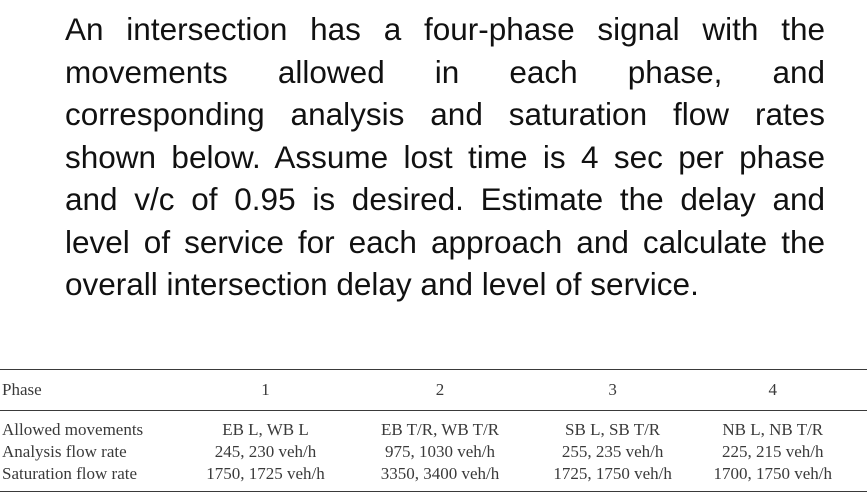  I want to click on table-cell: 1700, 1750 veh/h, so click(773, 473).